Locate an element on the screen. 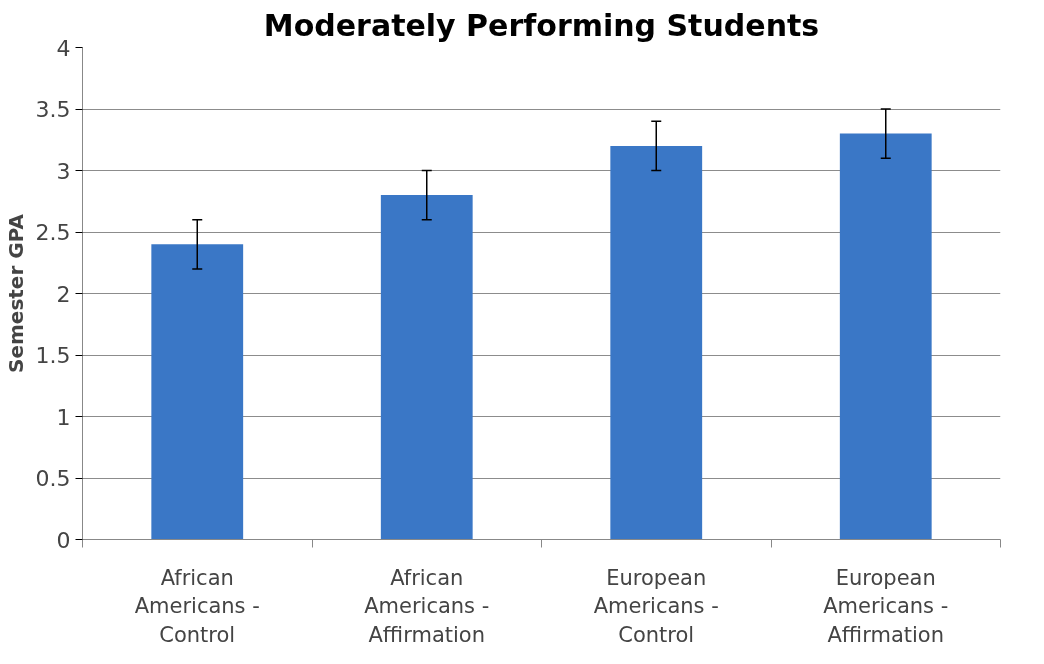  chart-title: Moderately Performing Students is located at coordinates (541, 25).